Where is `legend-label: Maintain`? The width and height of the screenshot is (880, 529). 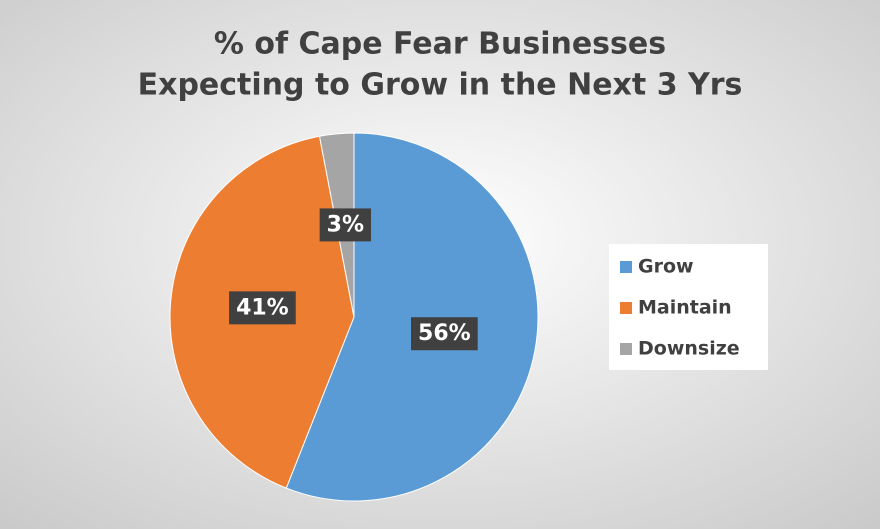
legend-label: Maintain is located at coordinates (685, 308).